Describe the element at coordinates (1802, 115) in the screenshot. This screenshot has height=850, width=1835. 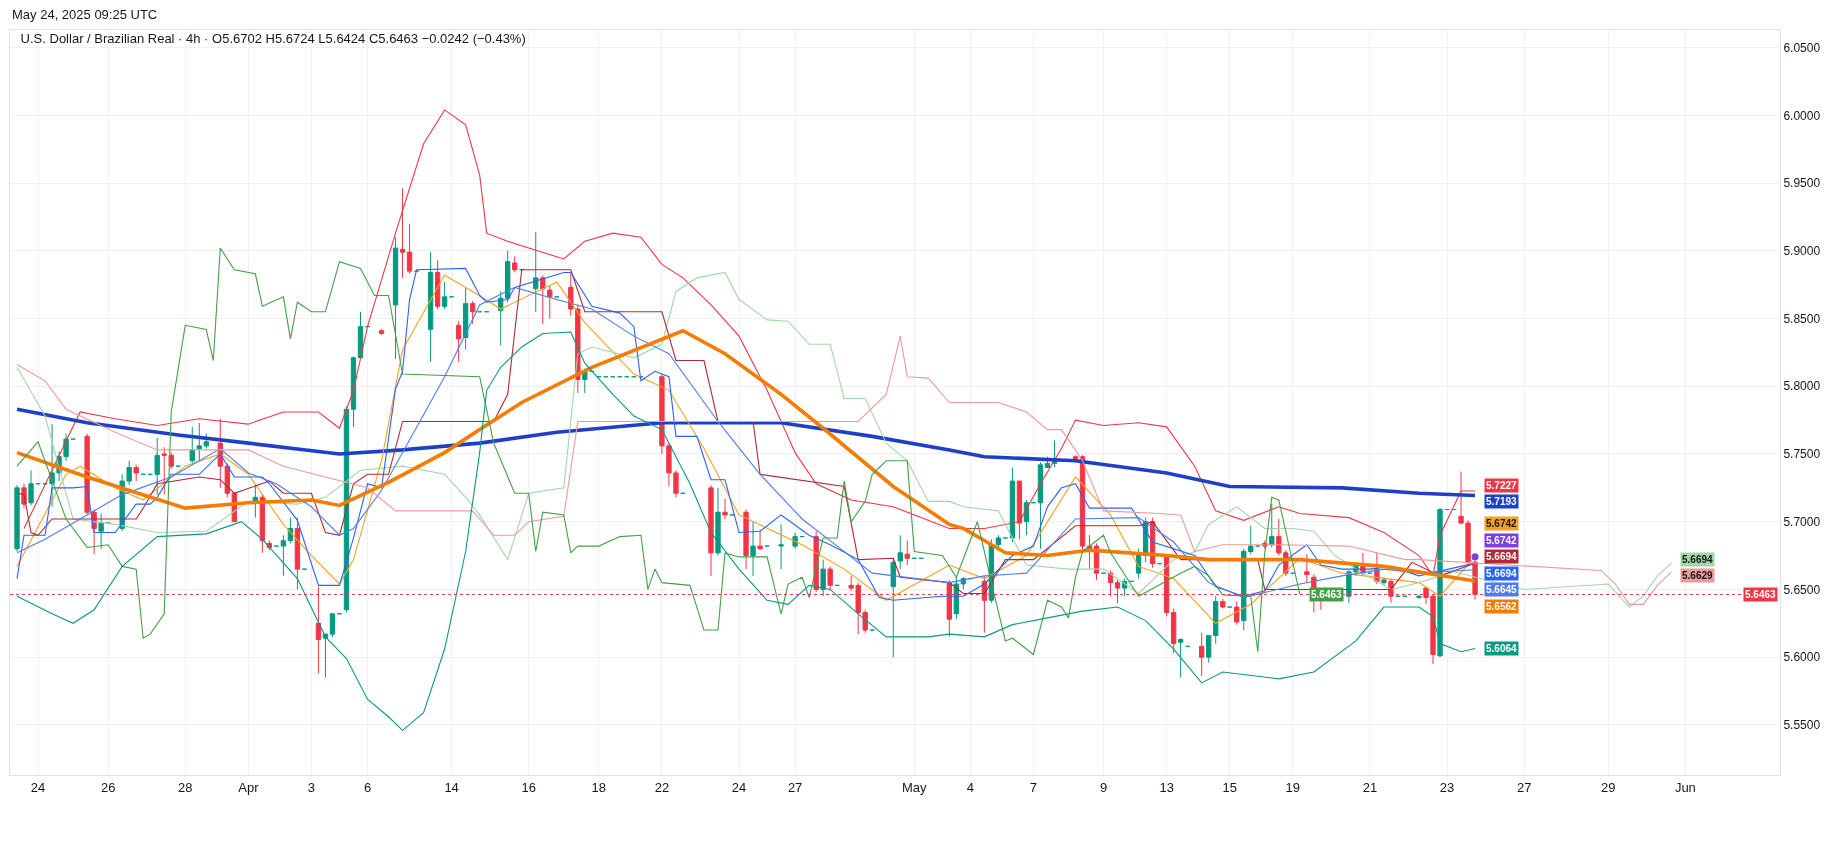
I see `y-tick-label: 6.0000` at that location.